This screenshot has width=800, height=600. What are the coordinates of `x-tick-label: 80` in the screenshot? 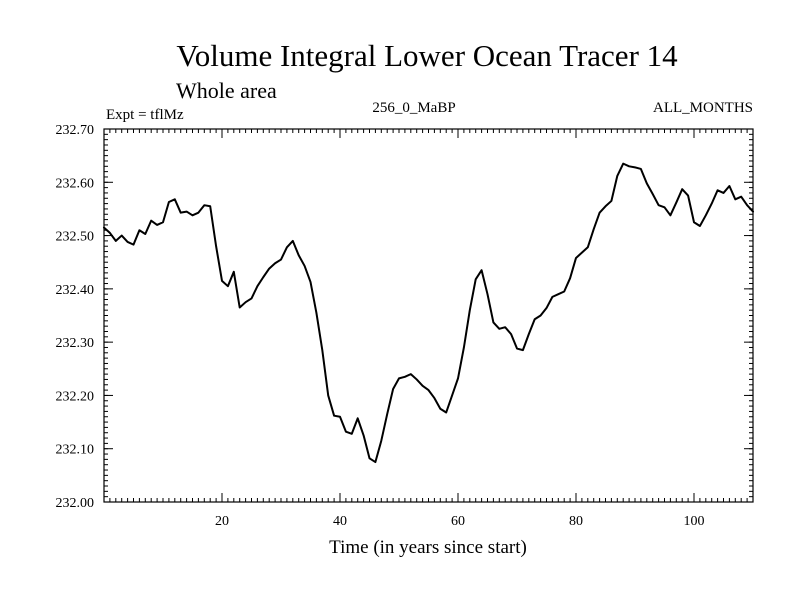 It's located at (576, 521).